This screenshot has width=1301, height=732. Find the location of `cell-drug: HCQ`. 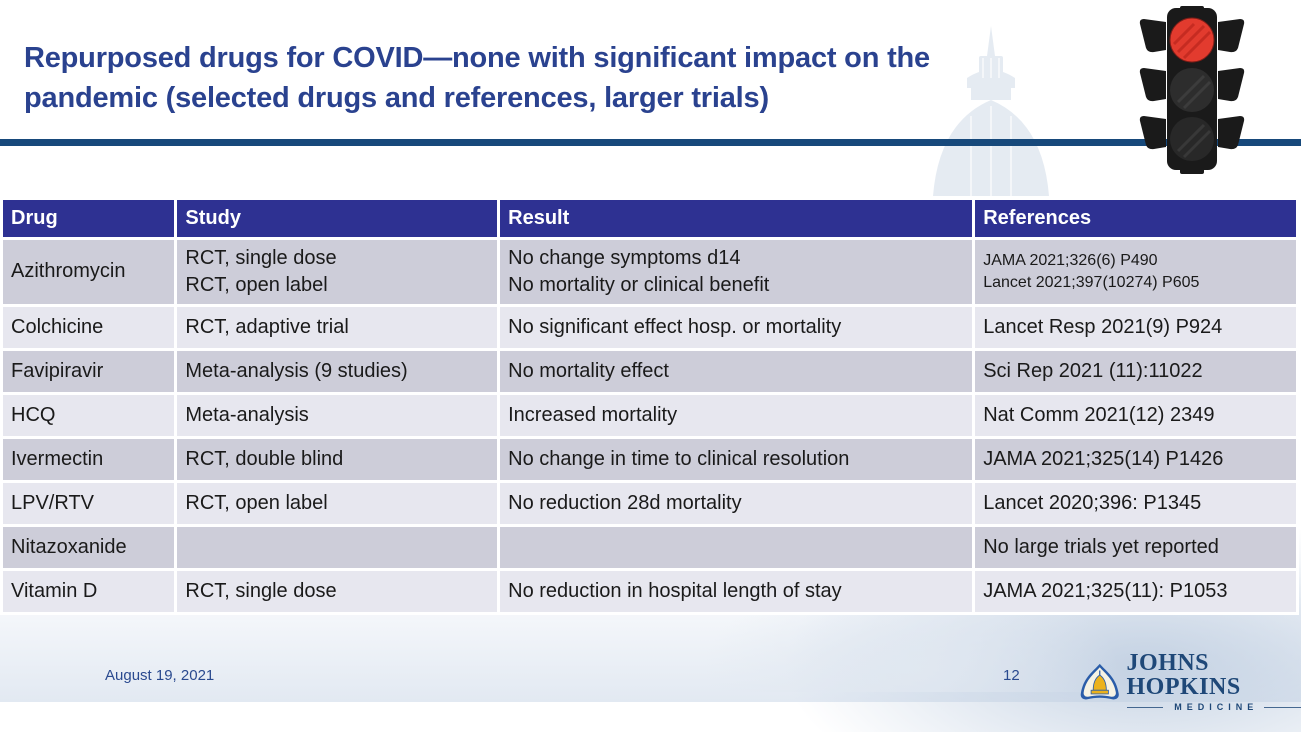

cell-drug: HCQ is located at coordinates (89, 416).